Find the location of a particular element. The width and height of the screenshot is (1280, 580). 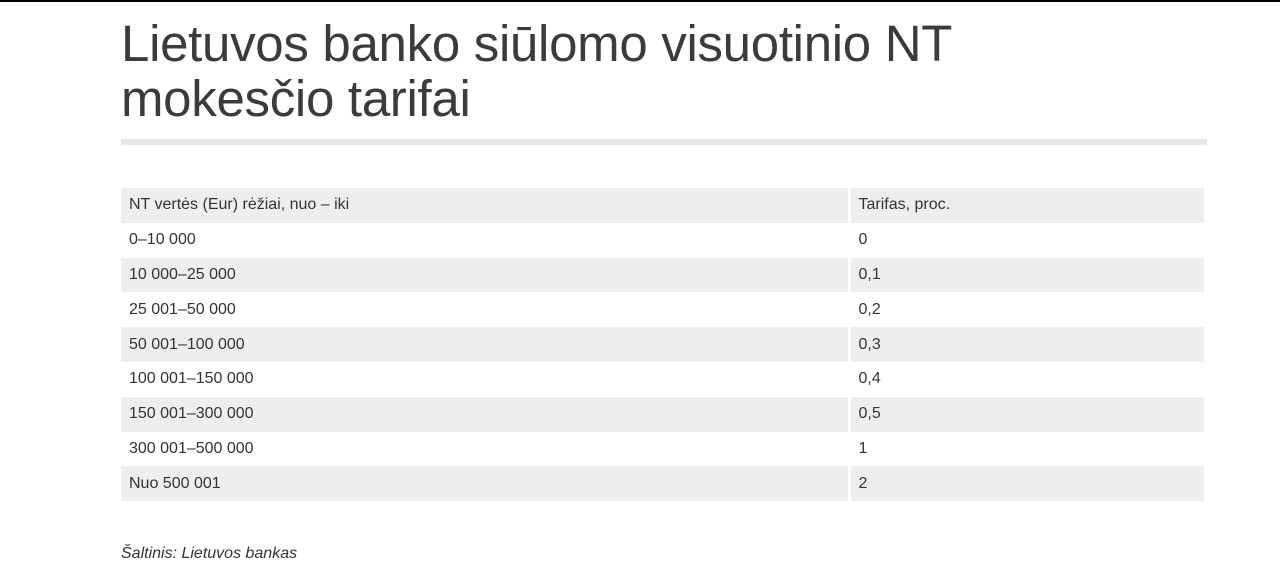

cell-value-range: Nuo 500 001 is located at coordinates (486, 484).